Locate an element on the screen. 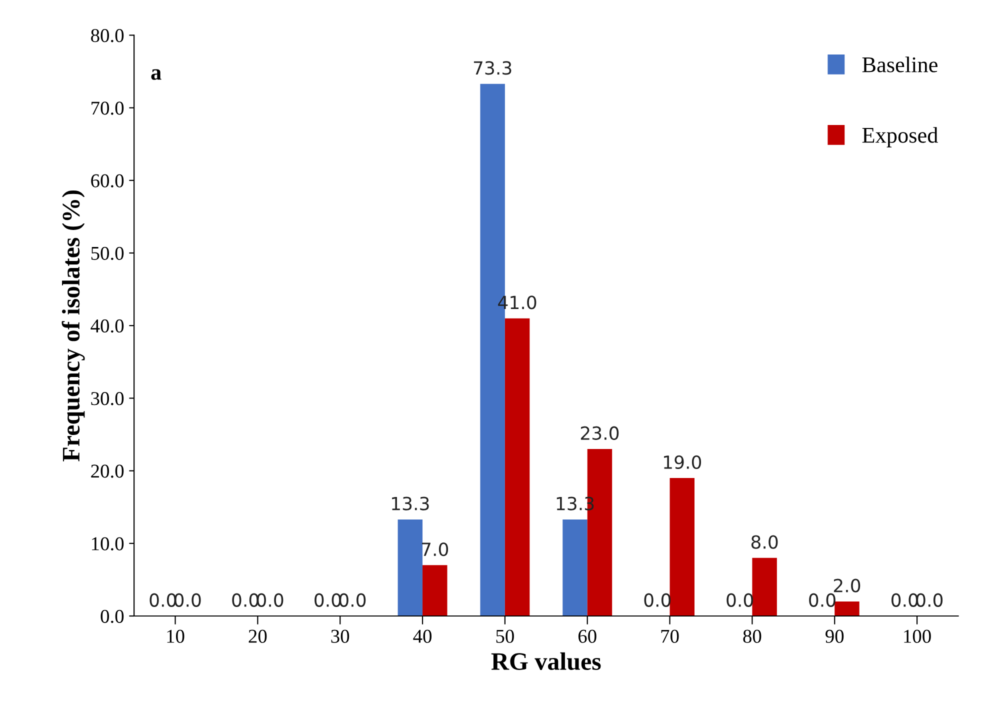 The image size is (993, 704). x-tick-label: 80 is located at coordinates (752, 636).